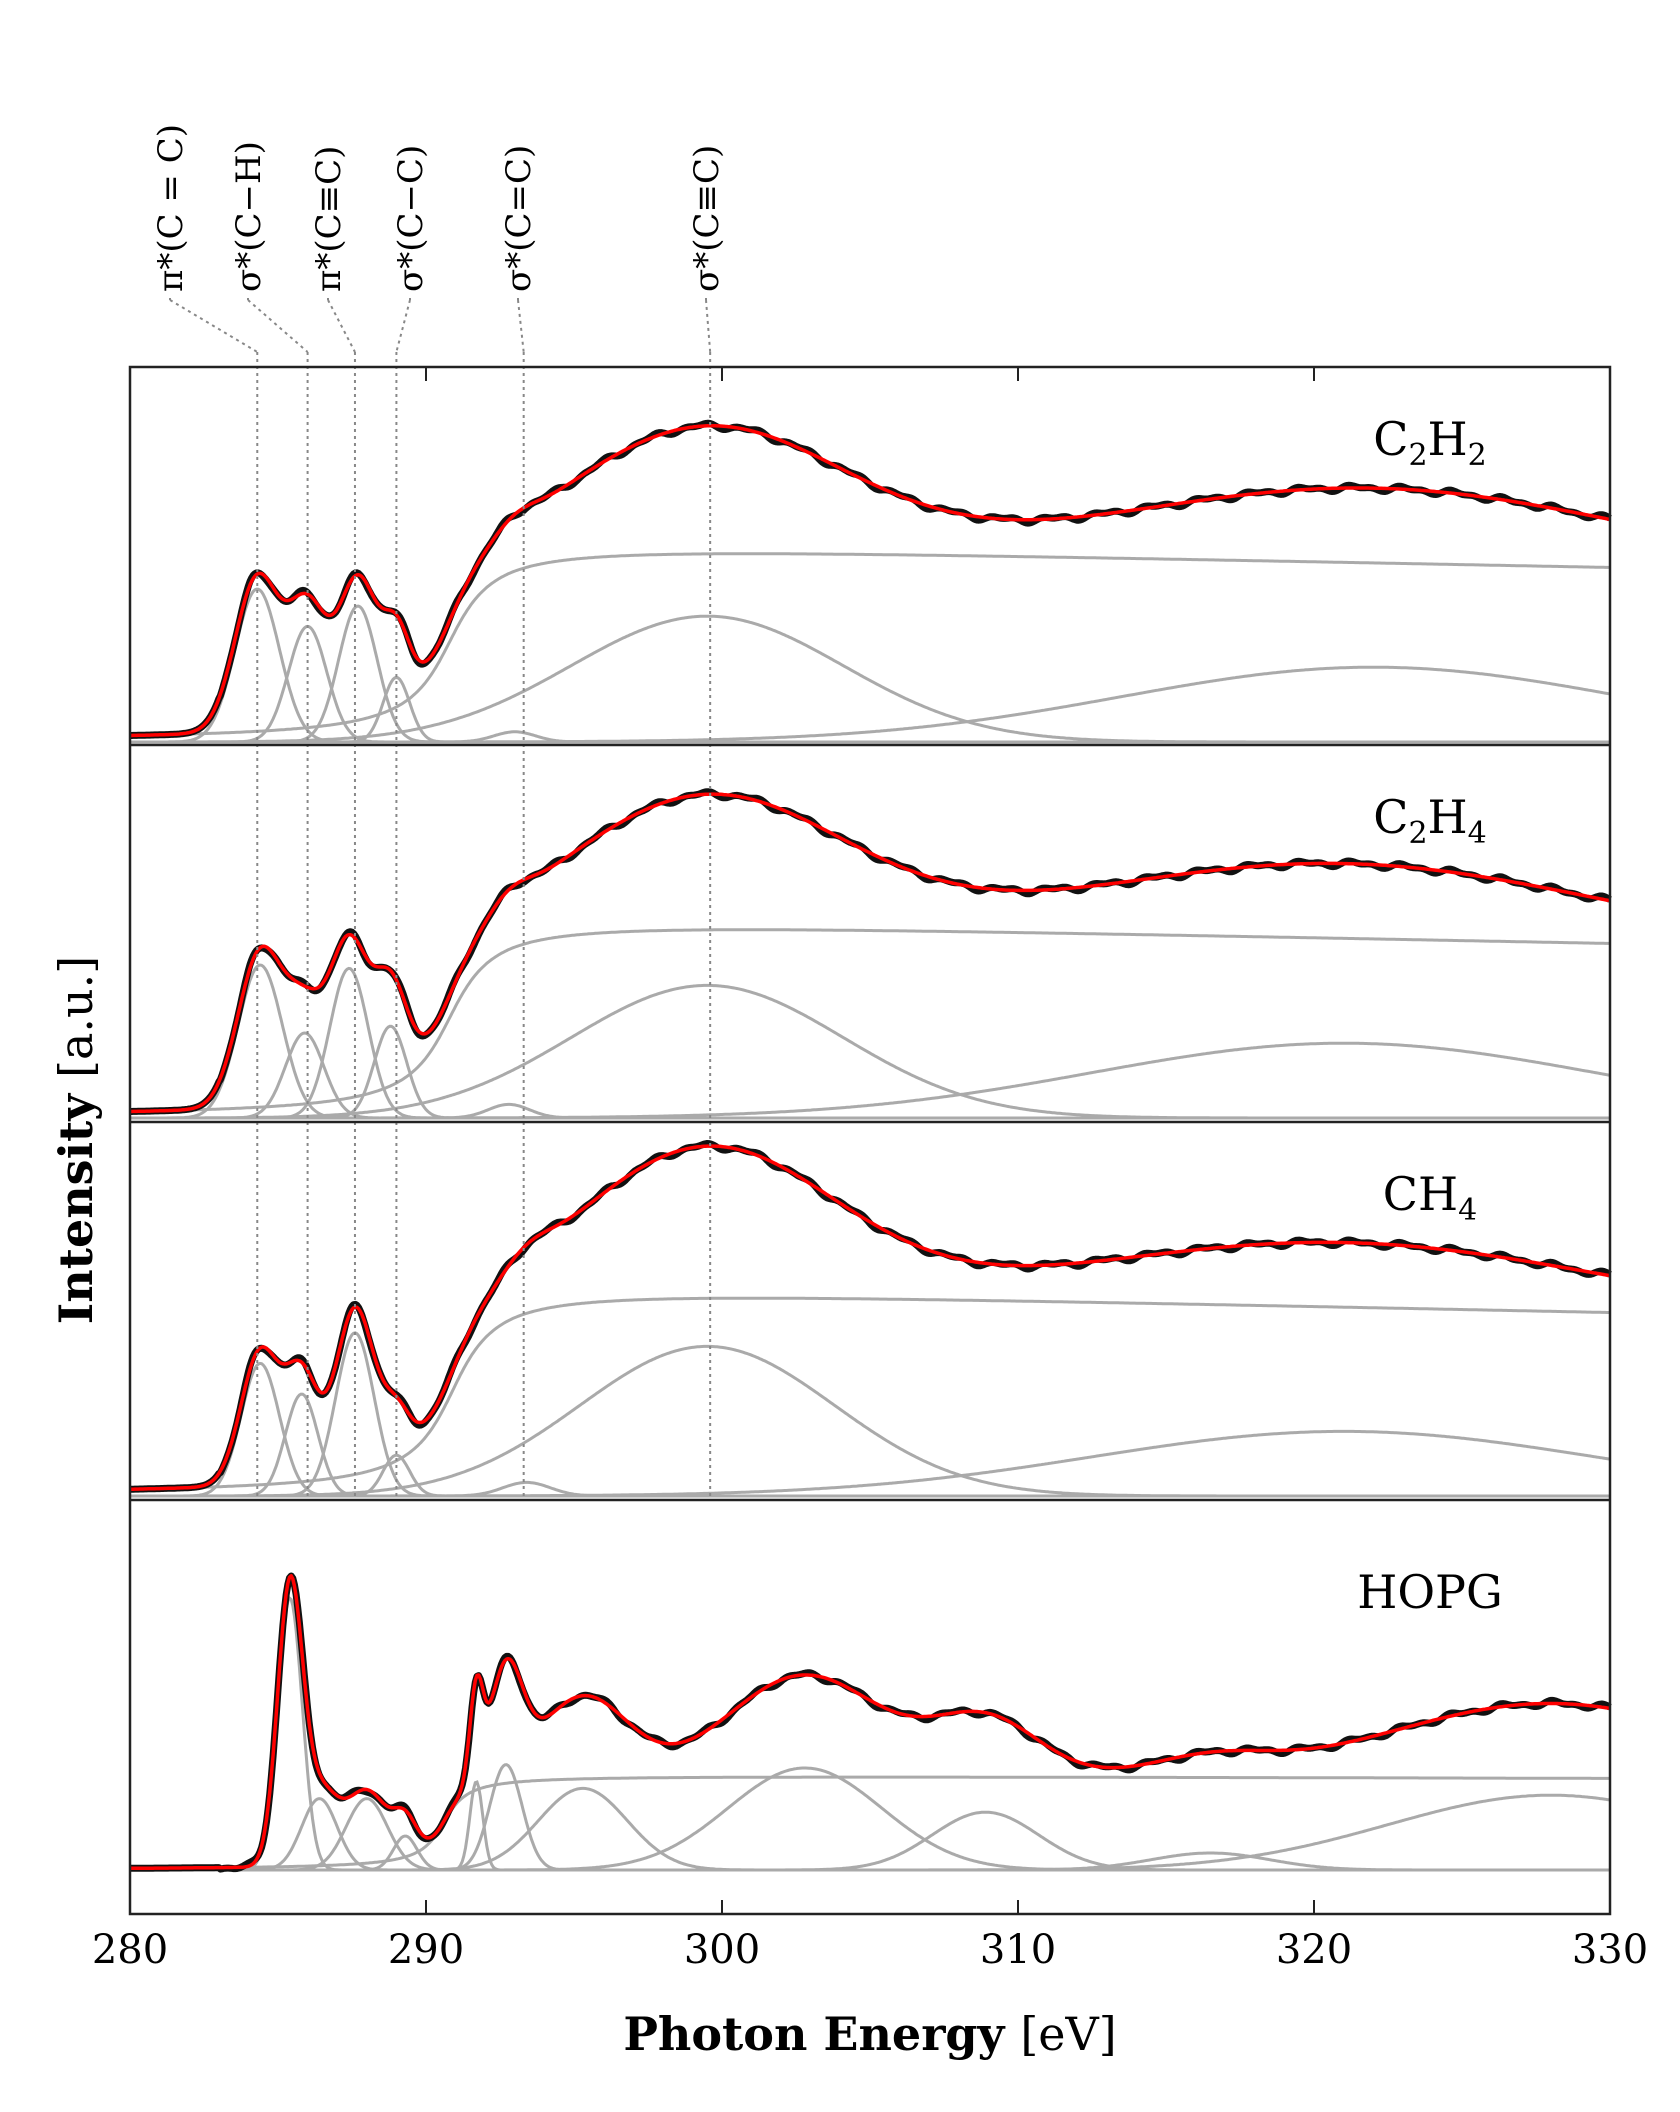  I want to click on x-tick-label-320: 320, so click(1314, 1950).